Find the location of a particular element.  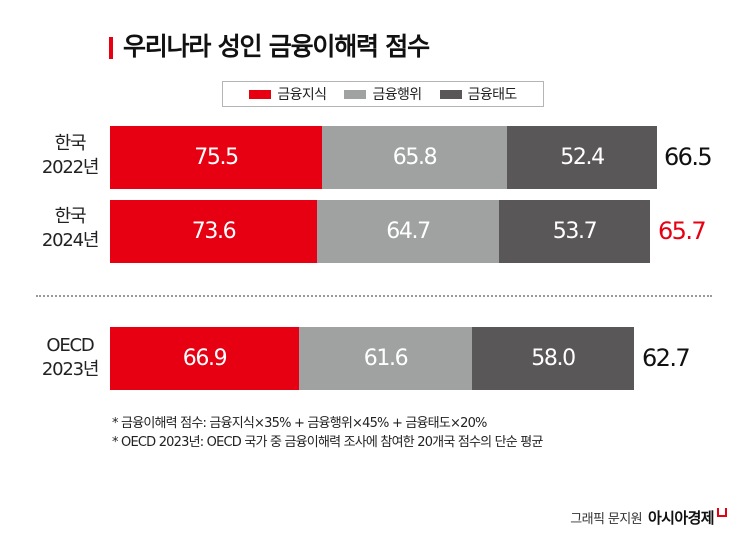

section-divider is located at coordinates (374, 296).